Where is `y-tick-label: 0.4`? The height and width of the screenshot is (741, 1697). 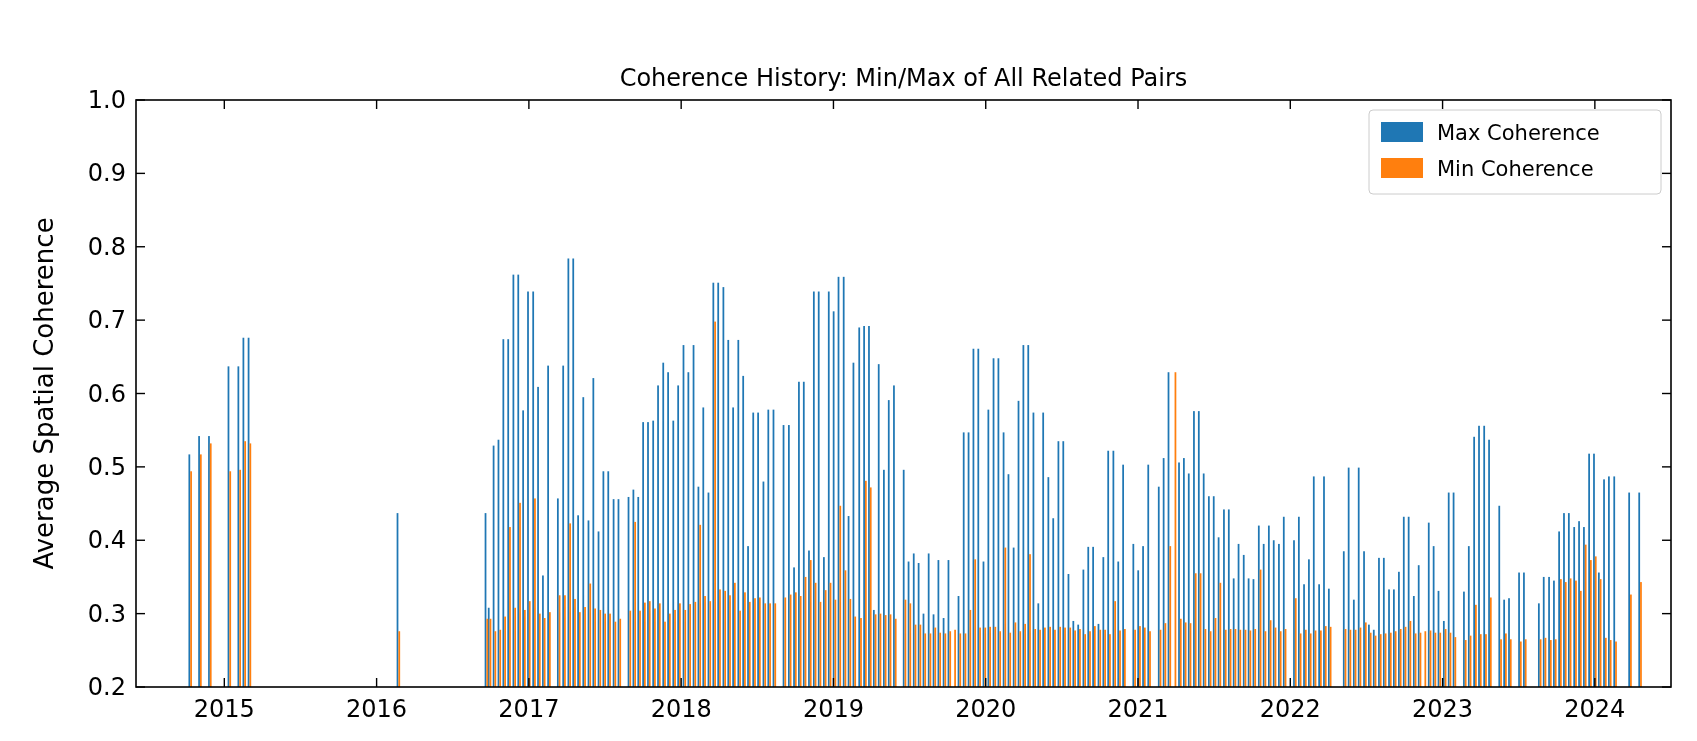
y-tick-label: 0.4 is located at coordinates (106, 540).